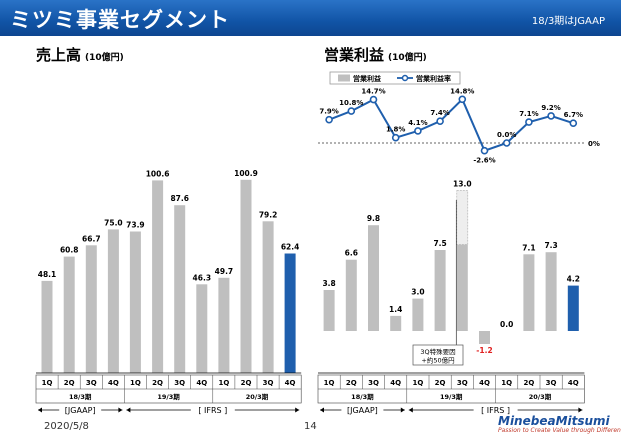  I want to click on legend-op-income-label: 営業利益, so click(367, 78).